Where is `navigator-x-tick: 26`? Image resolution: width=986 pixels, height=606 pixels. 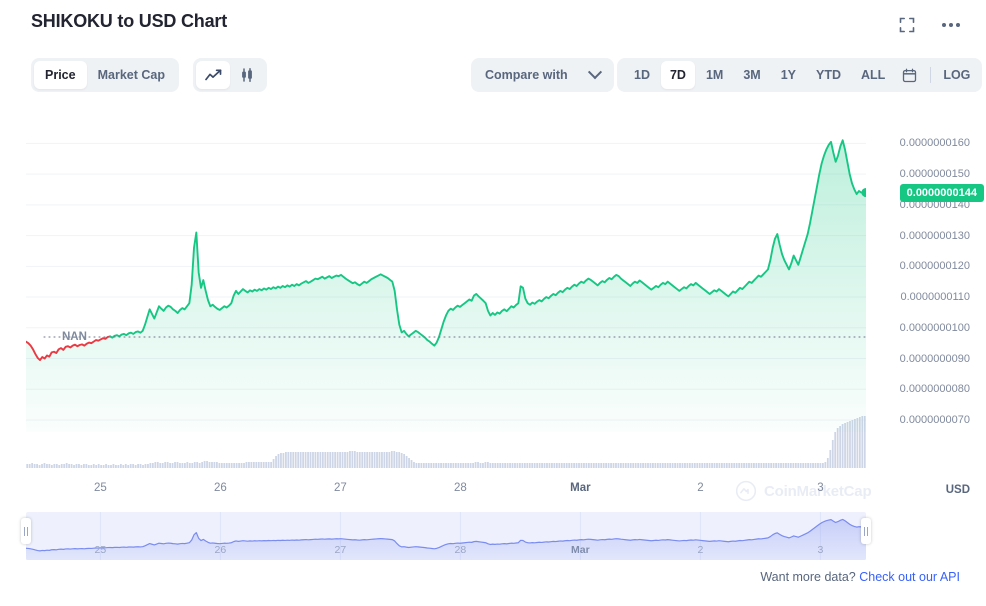 navigator-x-tick: 26 is located at coordinates (220, 550).